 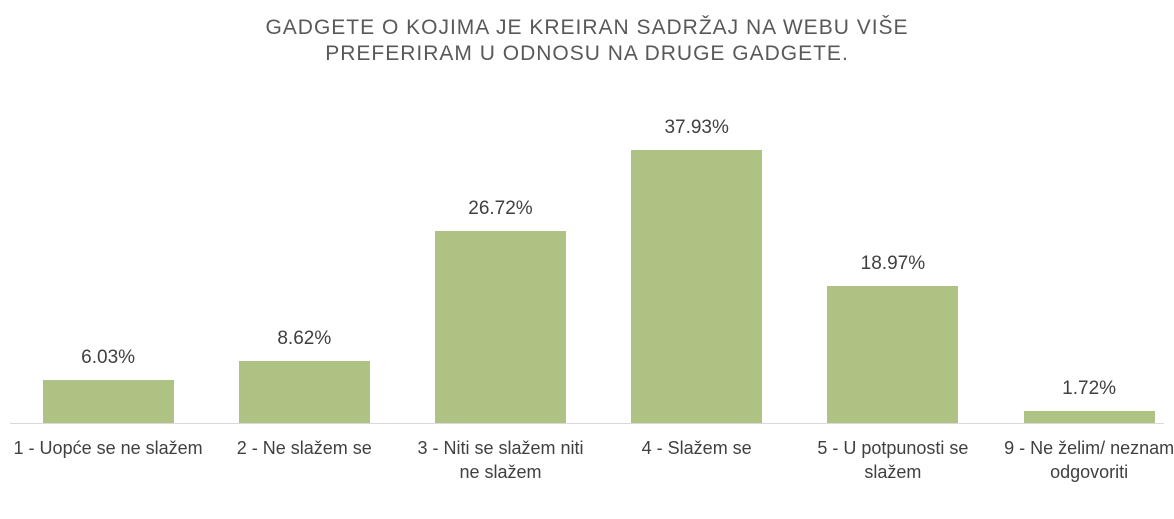 I want to click on value-label: 1.72%, so click(x=1089, y=388).